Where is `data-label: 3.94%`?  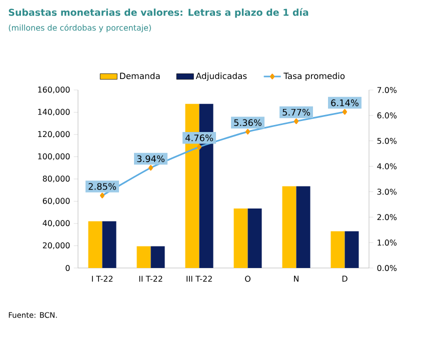
data-label: 3.94% is located at coordinates (150, 158).